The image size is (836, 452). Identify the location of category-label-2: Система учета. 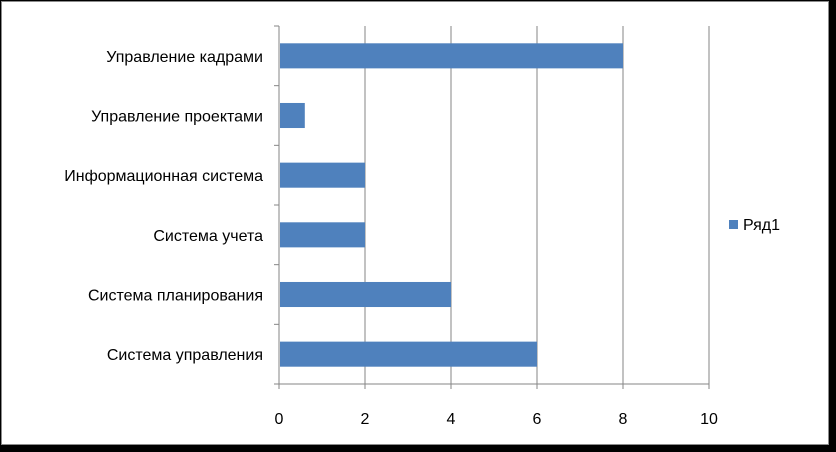
(208, 236).